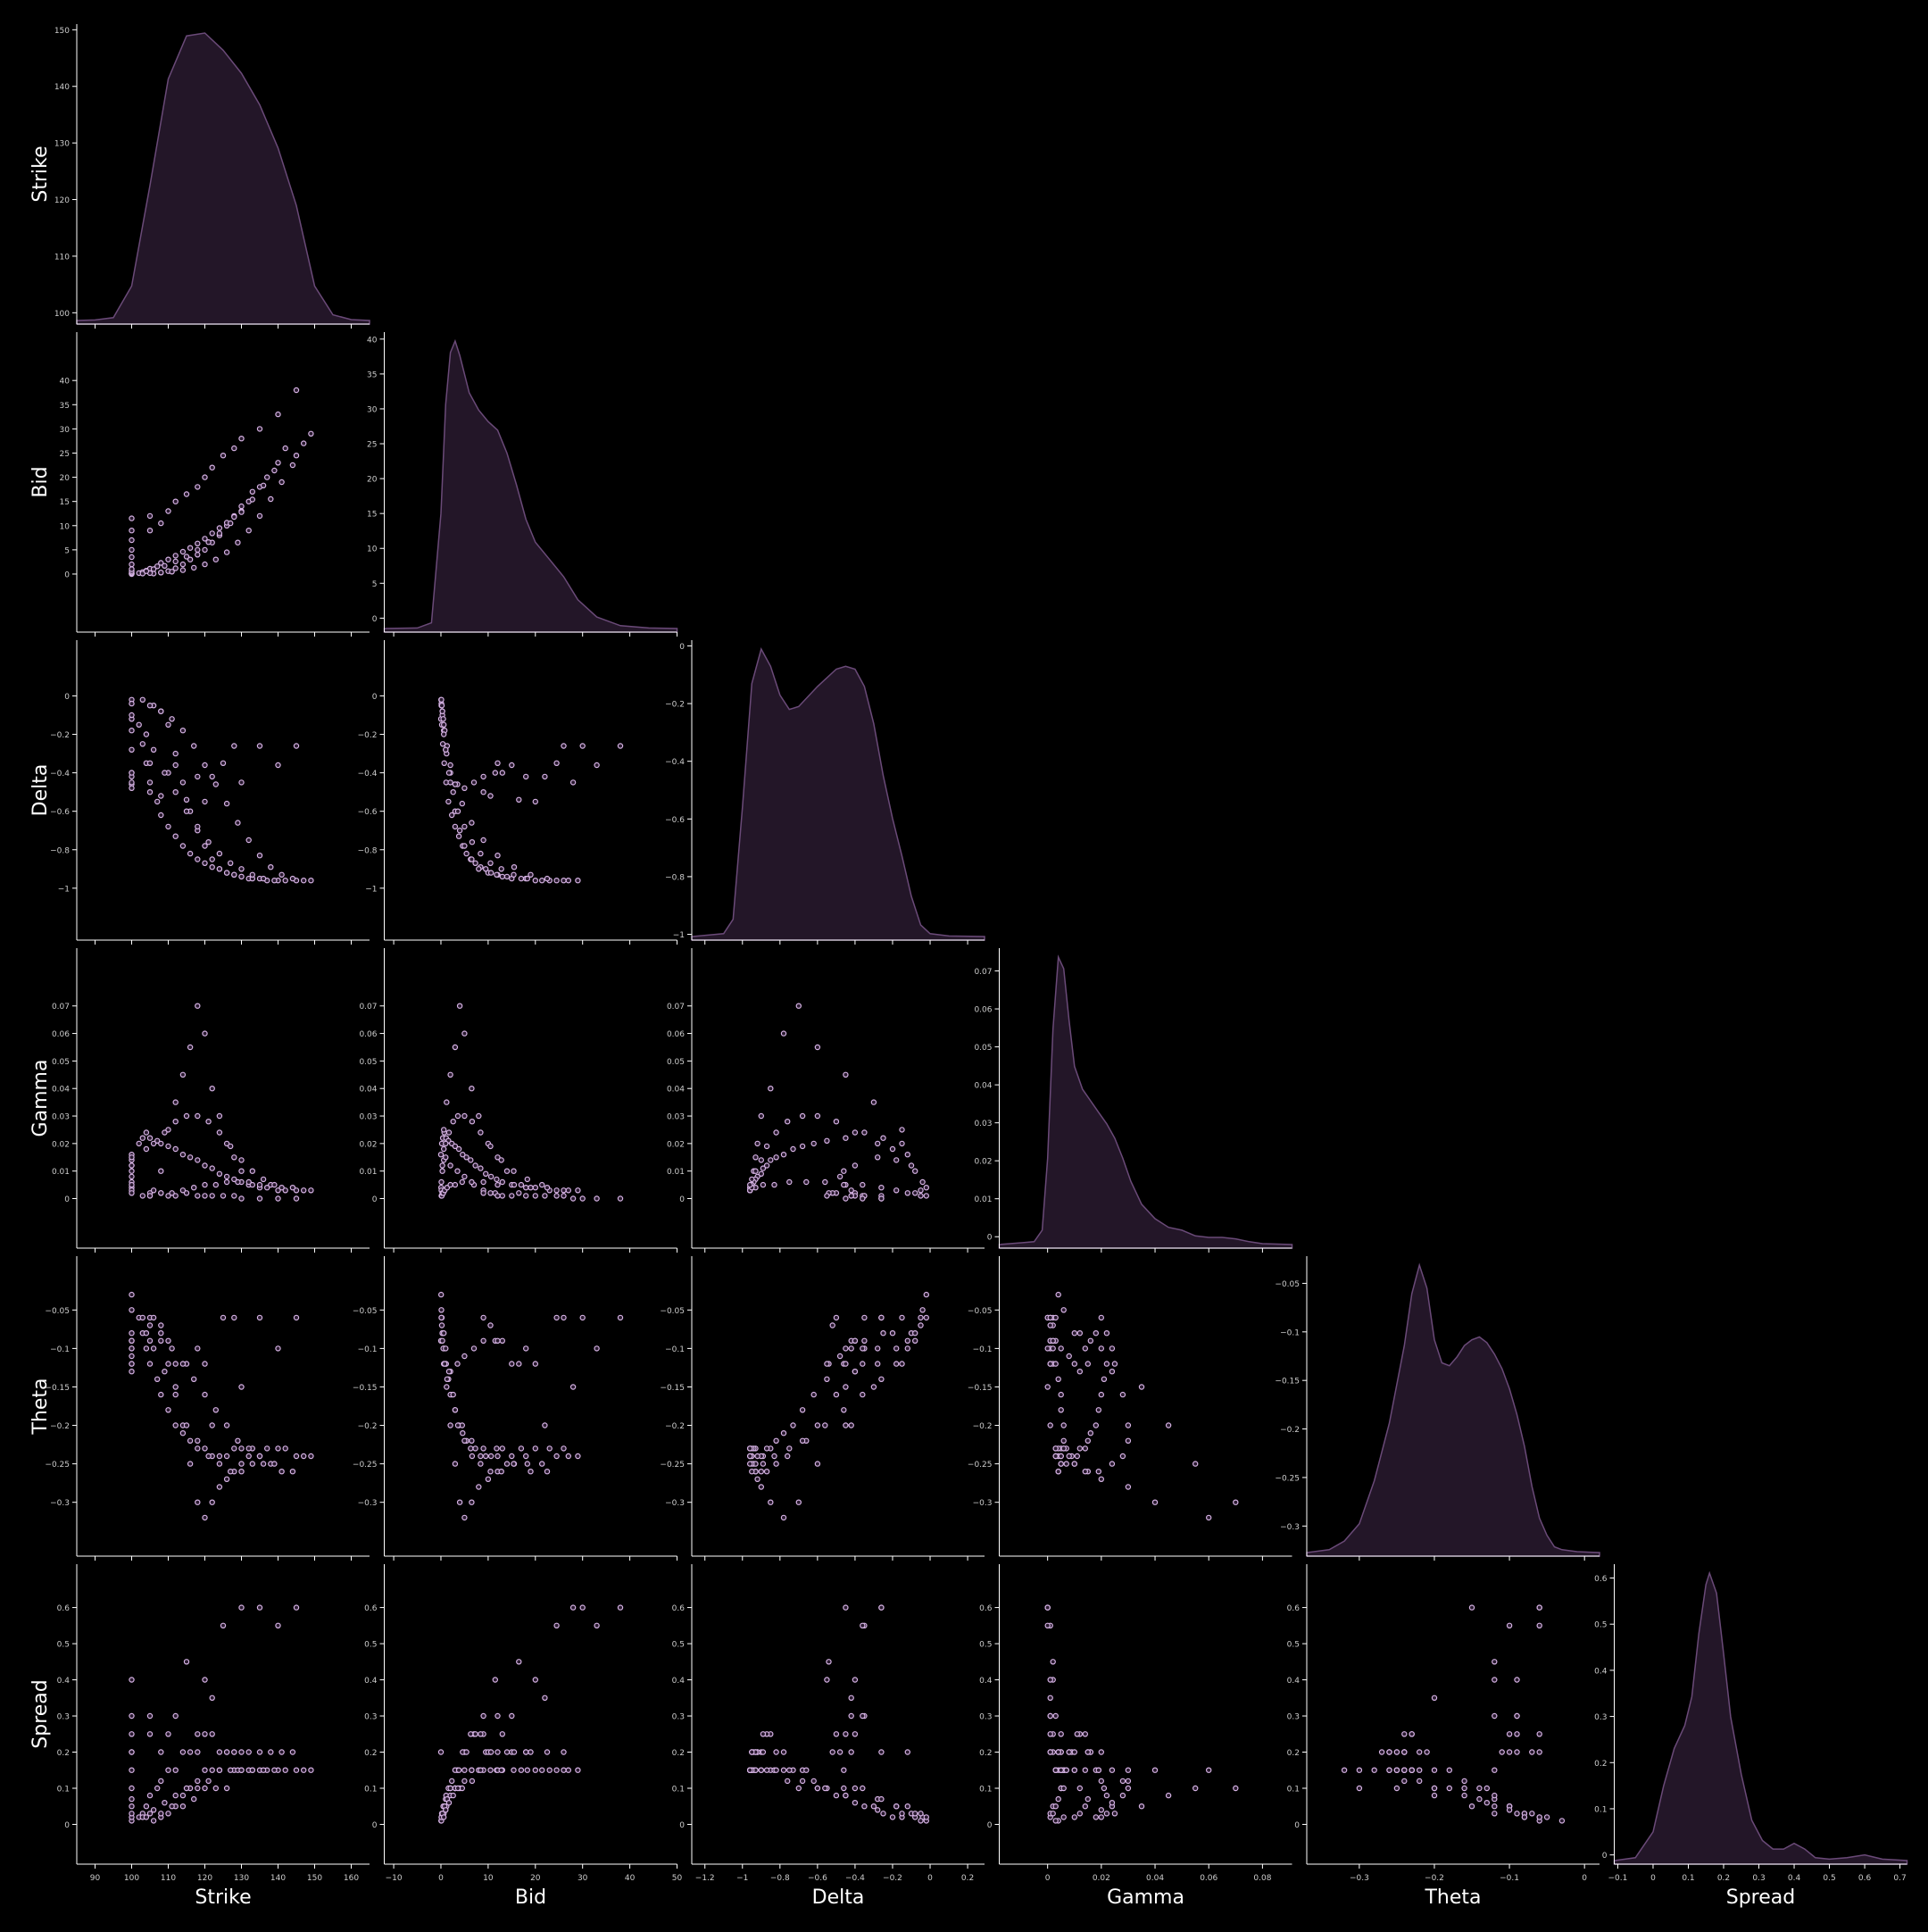  I want to click on panel-delta-vs-strike: −1 −0.8 −0.6 −0.4 −0.2 0, so click(210, 792).